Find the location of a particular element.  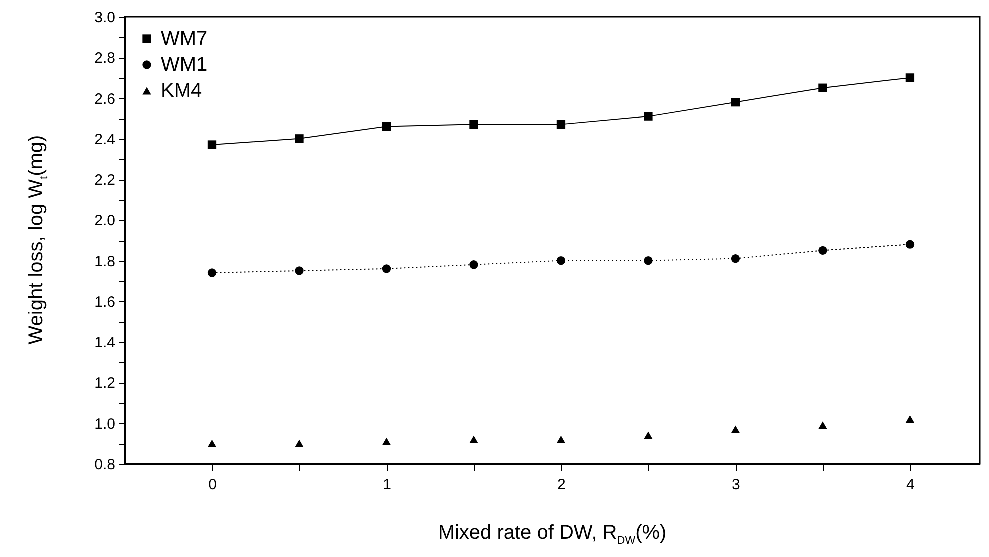

y-tick-label: 1.2 is located at coordinates (105, 383).